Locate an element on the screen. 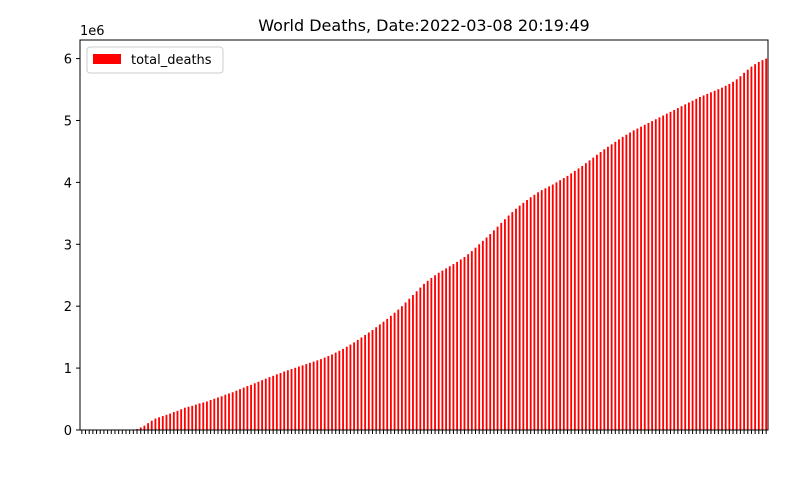  y-tick-label: 4 is located at coordinates (68, 183).